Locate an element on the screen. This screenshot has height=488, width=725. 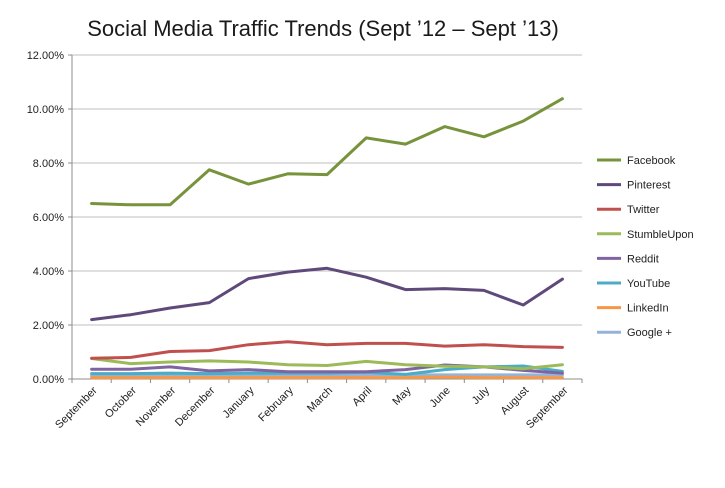
y-tick-label: 4.00% is located at coordinates (48, 272).